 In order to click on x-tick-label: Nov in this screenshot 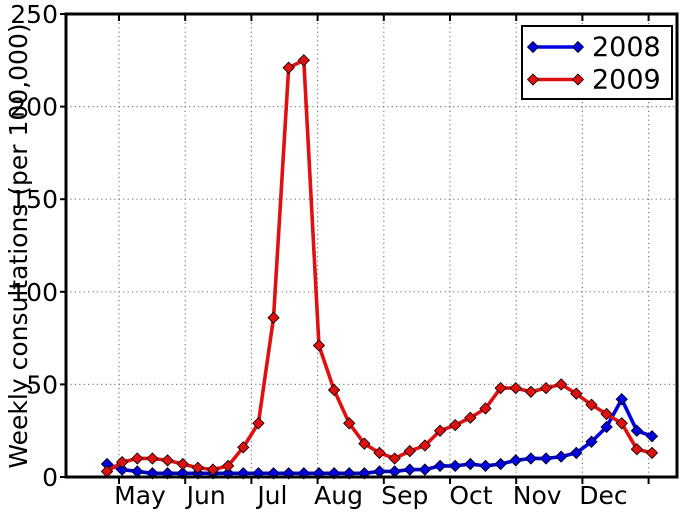, I will do `click(537, 495)`.